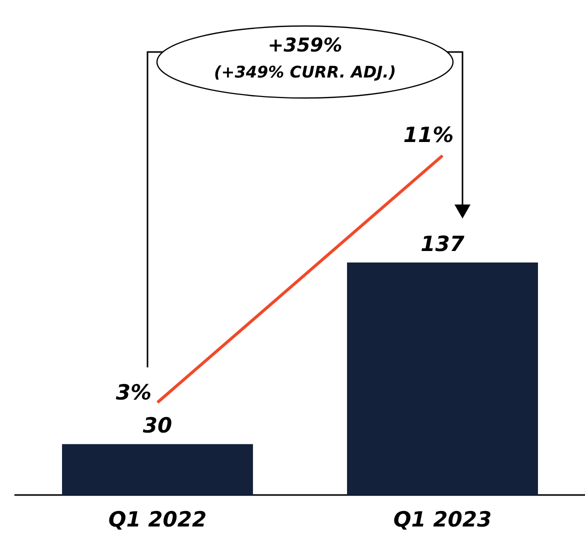 The width and height of the screenshot is (585, 537). I want to click on data-label: 11%, so click(428, 135).